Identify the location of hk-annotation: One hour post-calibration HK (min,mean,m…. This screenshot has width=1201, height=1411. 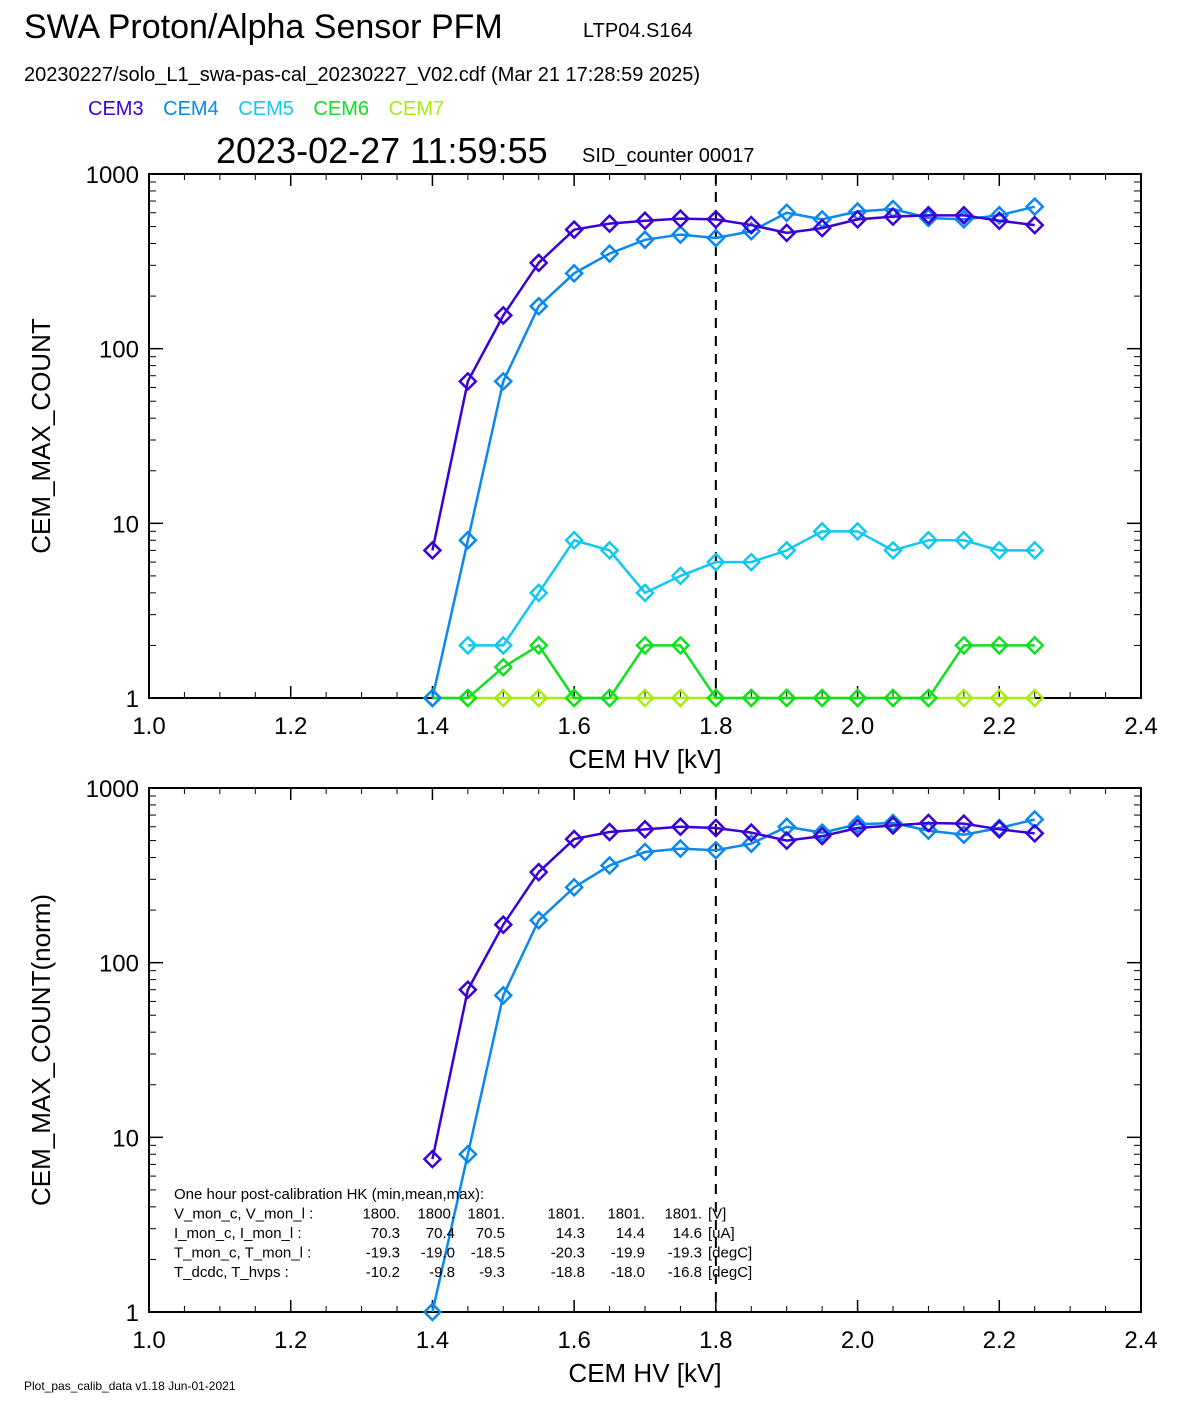
(463, 1233).